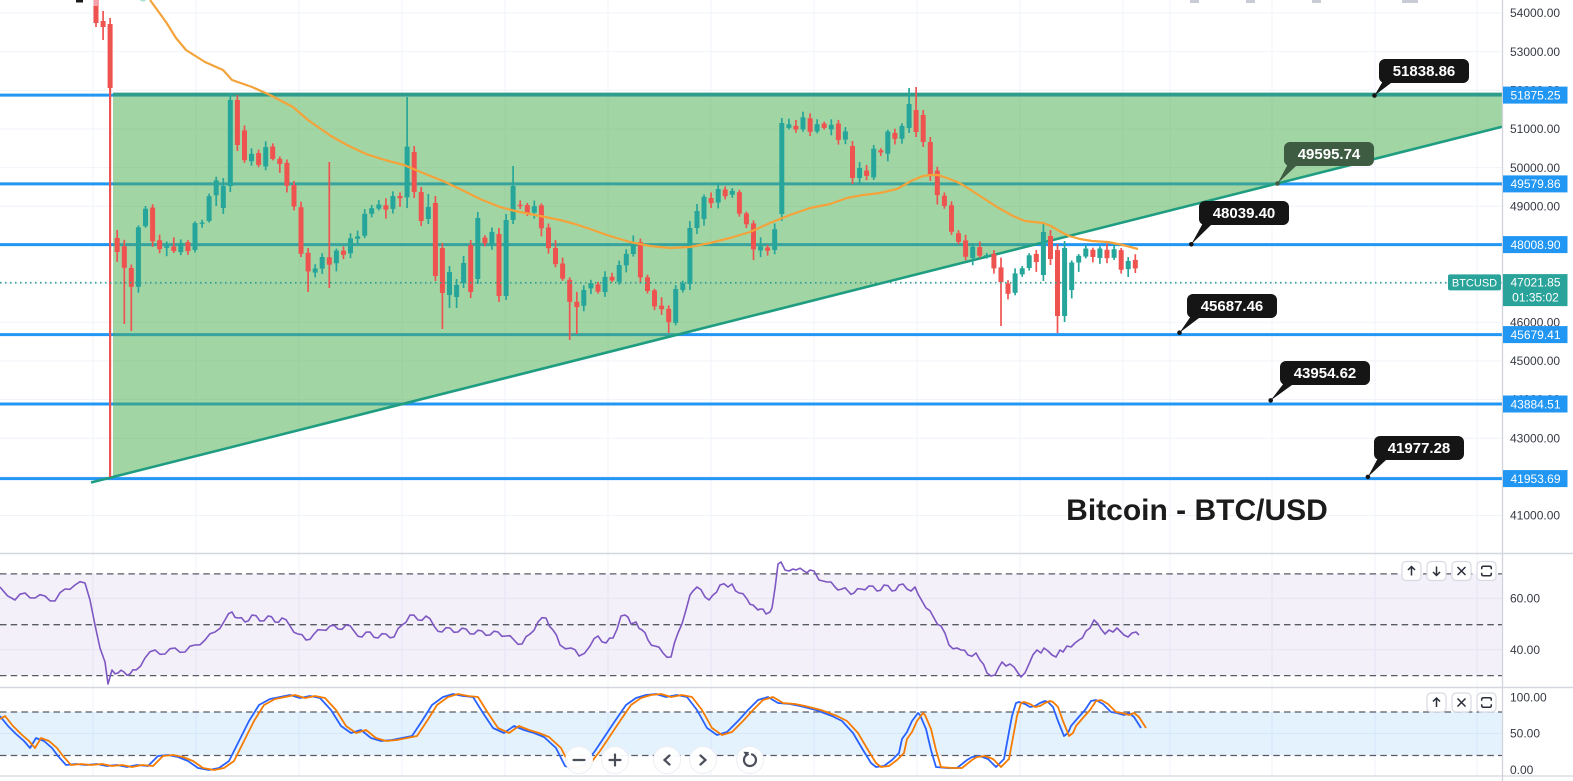 The width and height of the screenshot is (1573, 781). What do you see at coordinates (1525, 650) in the screenshot?
I see `svg-text: 40.00` at bounding box center [1525, 650].